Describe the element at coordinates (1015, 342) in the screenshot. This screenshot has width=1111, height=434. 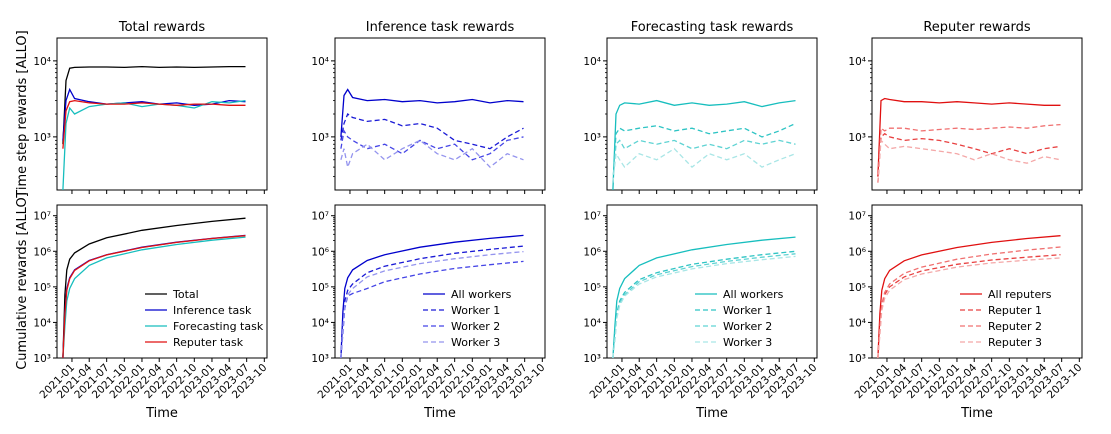
I see `legend-entry: Reputer 3` at that location.